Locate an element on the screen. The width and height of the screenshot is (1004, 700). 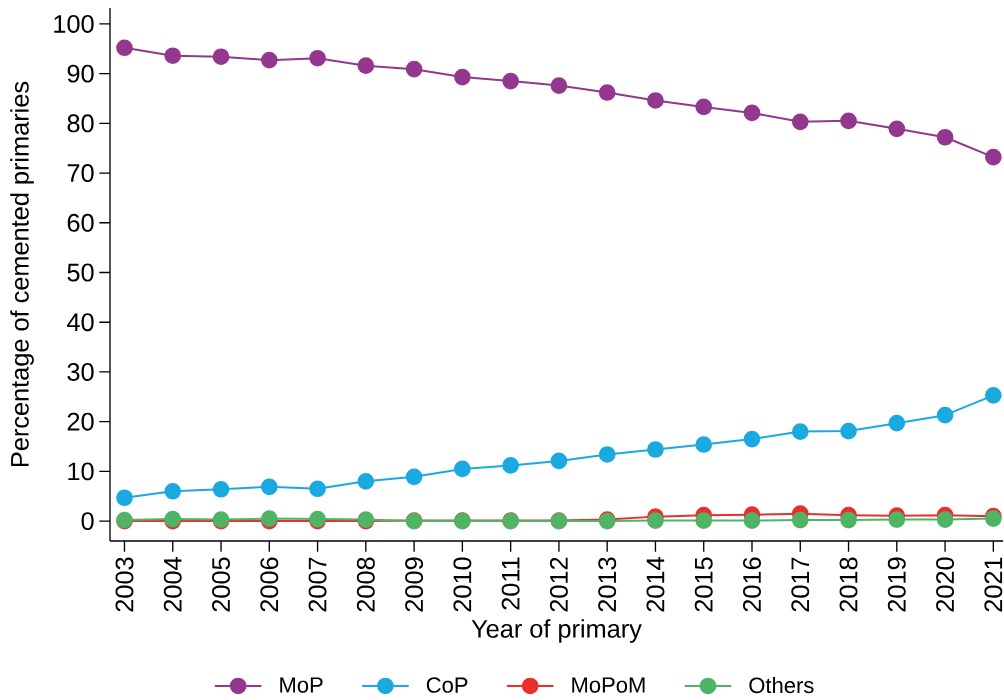
x-tick-label: 2009 is located at coordinates (414, 584).